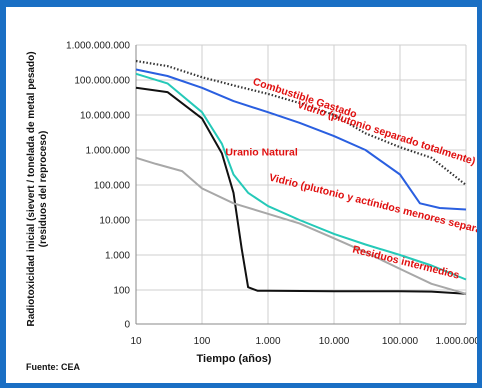  Describe the element at coordinates (386, 133) in the screenshot. I see `annotation-label: Vidrio (plutonio separado totalmente)` at that location.